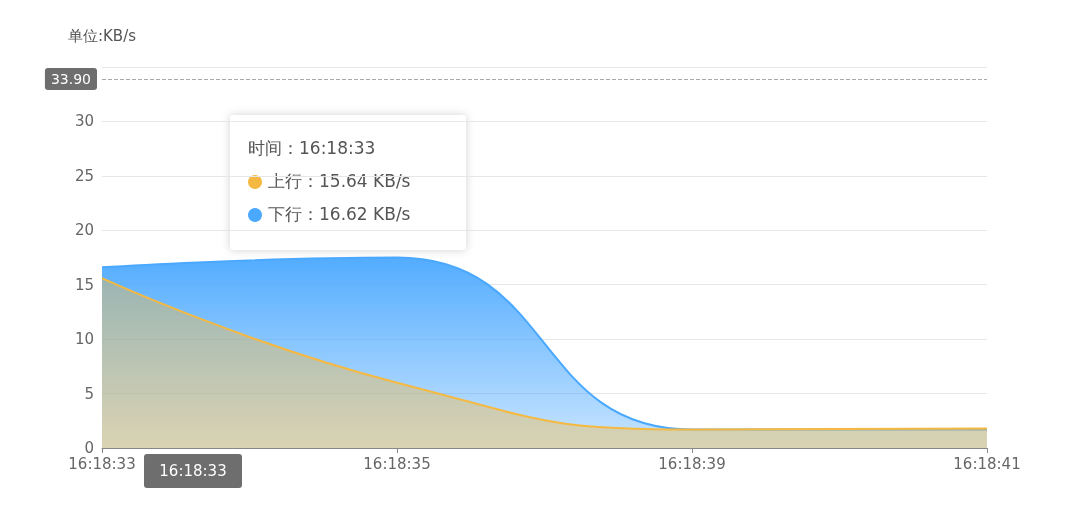 This screenshot has width=1080, height=505. I want to click on ref-line-label: 33.90, so click(70, 78).